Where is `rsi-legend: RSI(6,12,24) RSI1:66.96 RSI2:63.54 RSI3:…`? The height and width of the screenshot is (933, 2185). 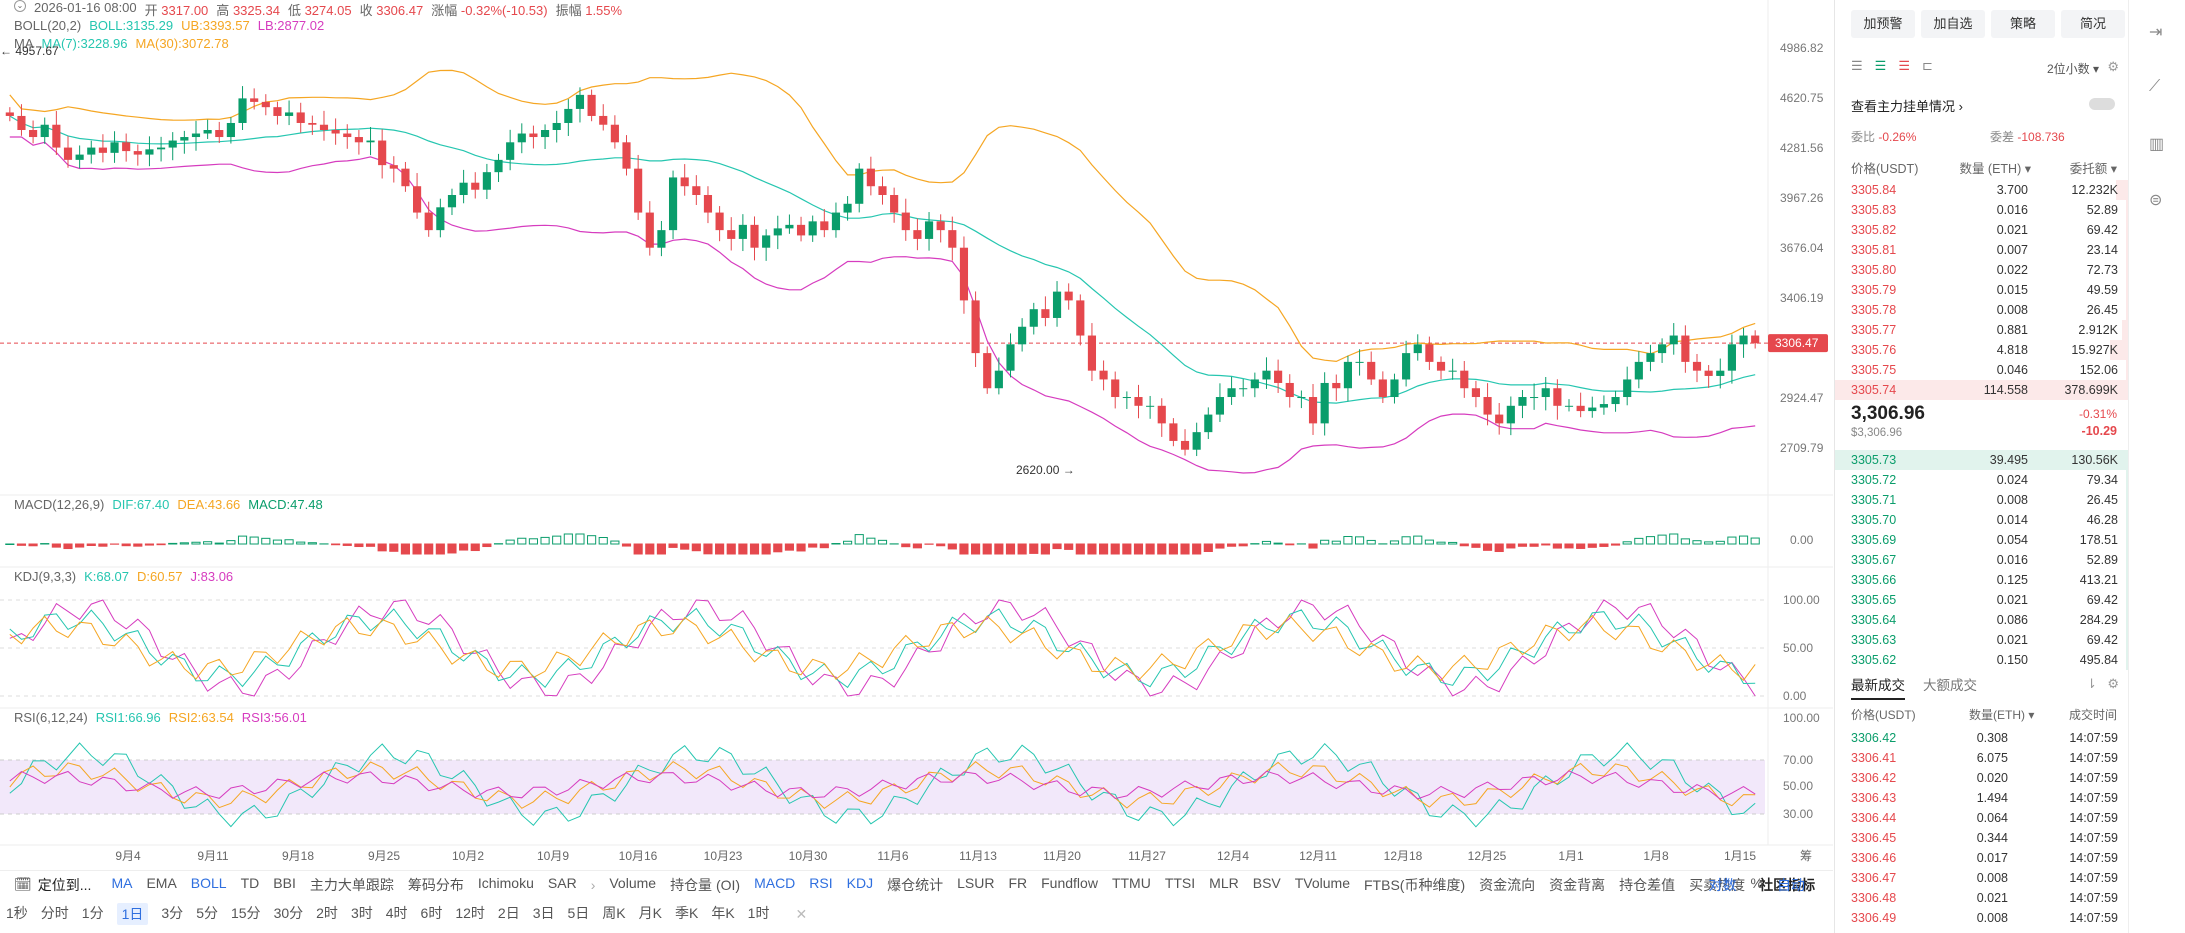 rsi-legend: RSI(6,12,24) RSI1:66.96 RSI2:63.54 RSI3:… is located at coordinates (160, 717).